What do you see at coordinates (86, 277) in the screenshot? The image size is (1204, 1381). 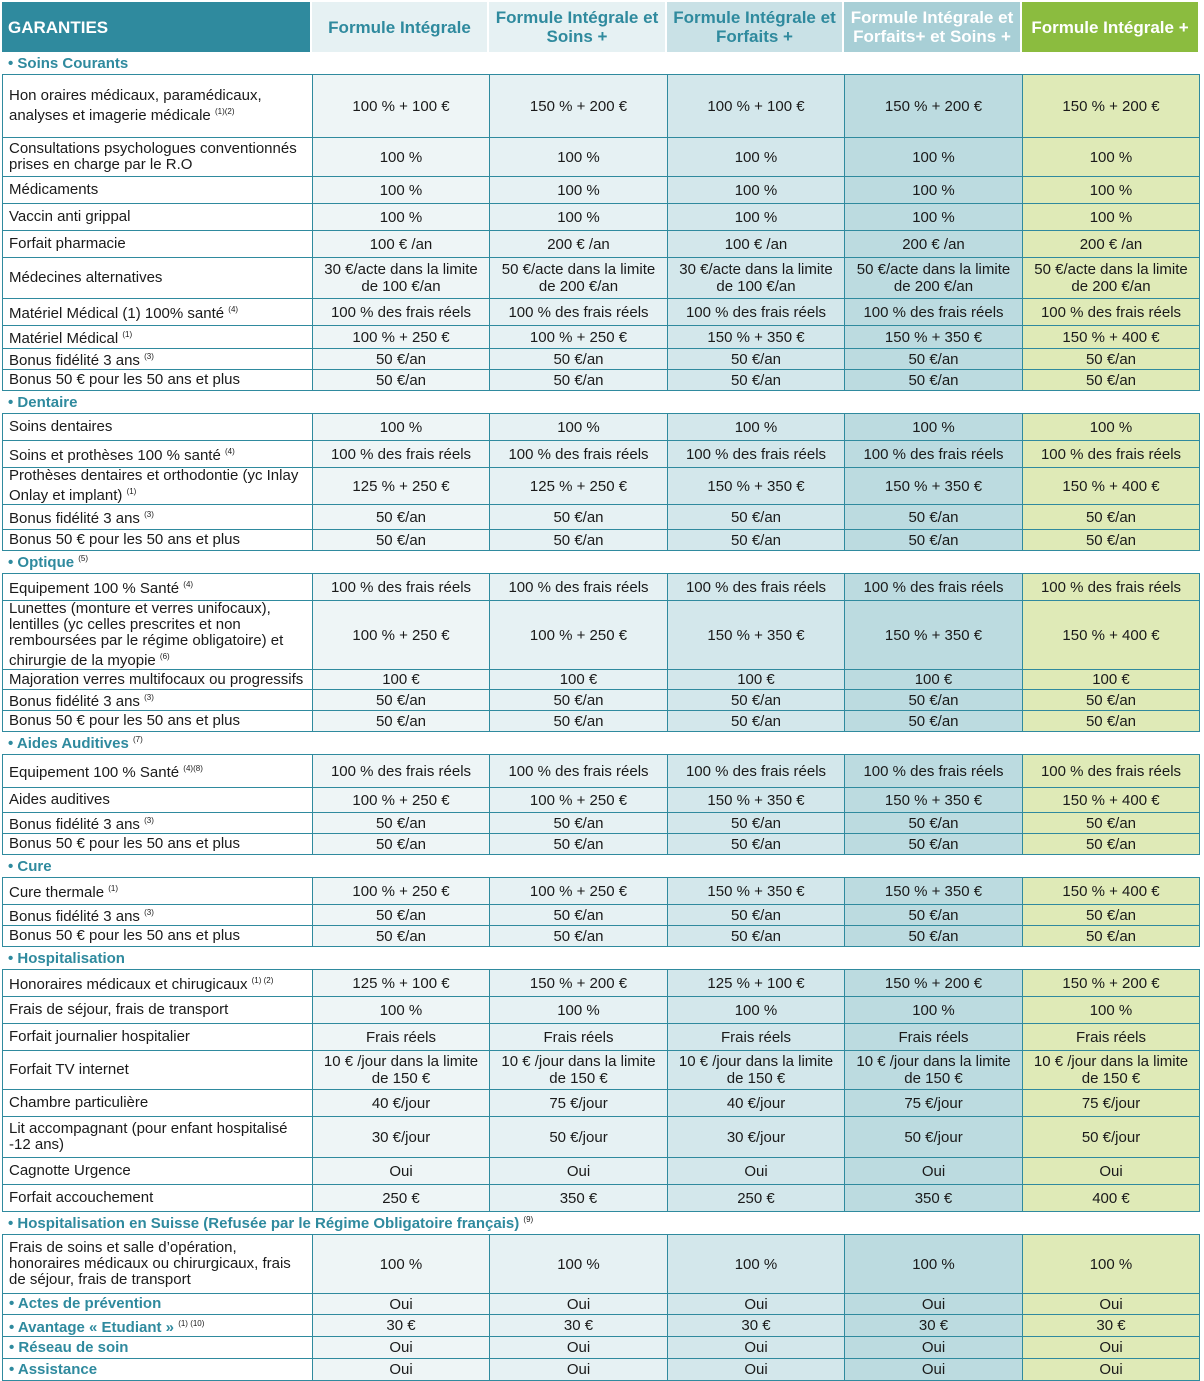 I see `row-label-text: Médecines alternatives` at bounding box center [86, 277].